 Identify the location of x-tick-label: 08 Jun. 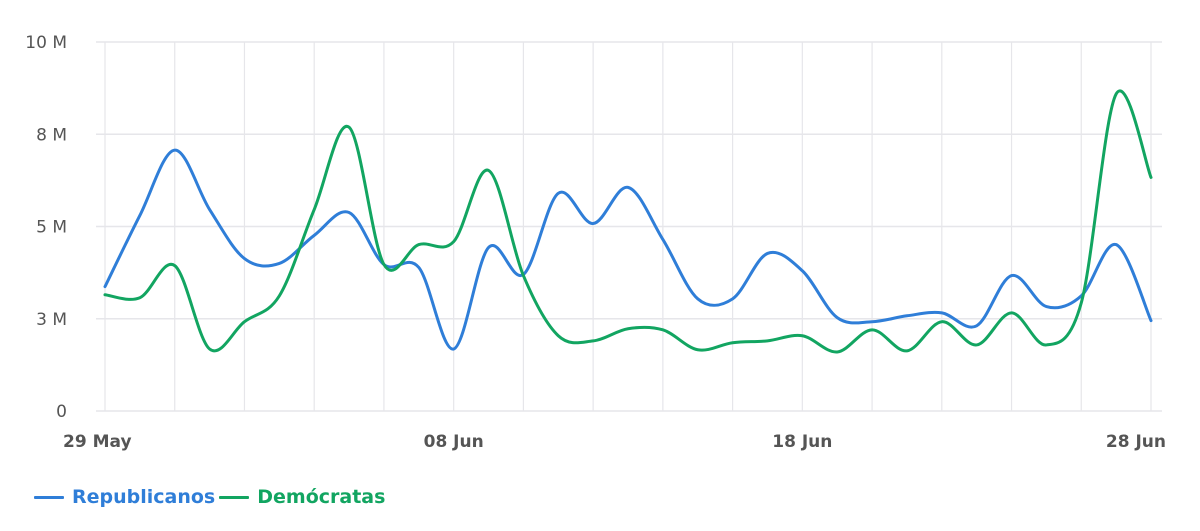
(454, 442).